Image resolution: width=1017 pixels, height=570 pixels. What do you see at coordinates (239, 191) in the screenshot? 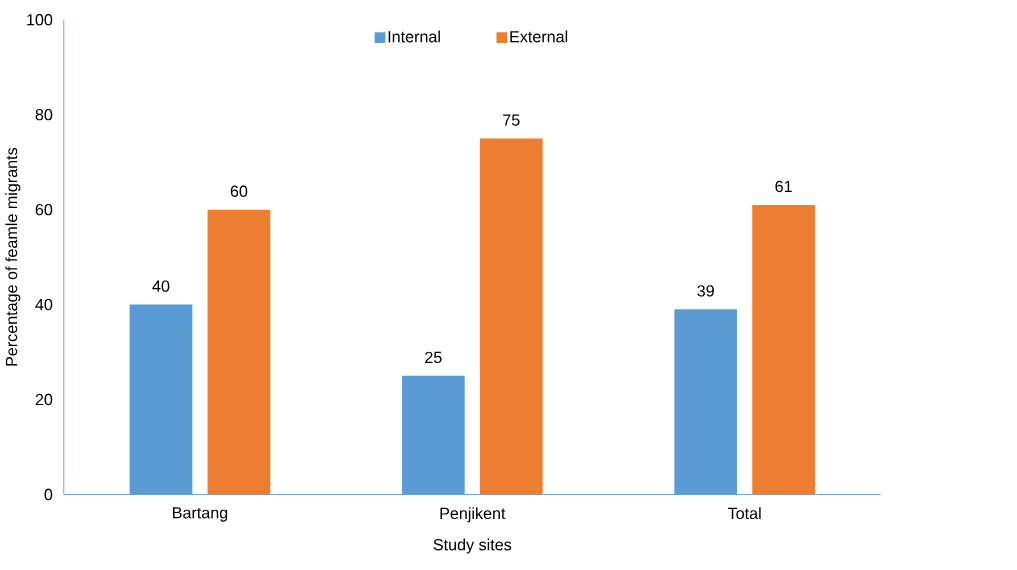
I see `data-label: 60` at bounding box center [239, 191].